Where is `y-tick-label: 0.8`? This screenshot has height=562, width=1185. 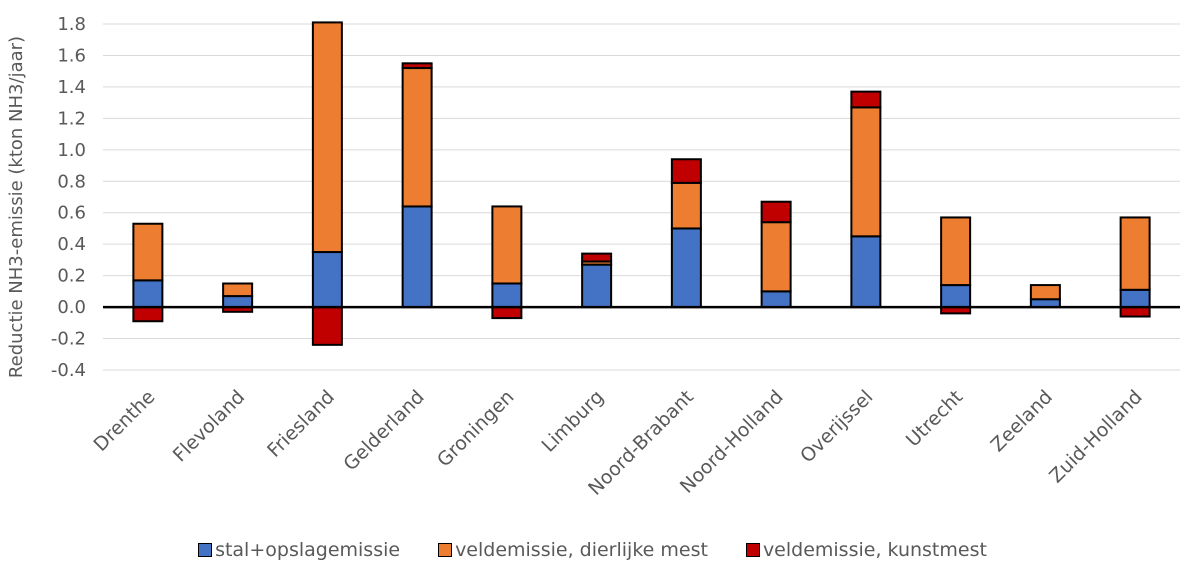 y-tick-label: 0.8 is located at coordinates (71, 181).